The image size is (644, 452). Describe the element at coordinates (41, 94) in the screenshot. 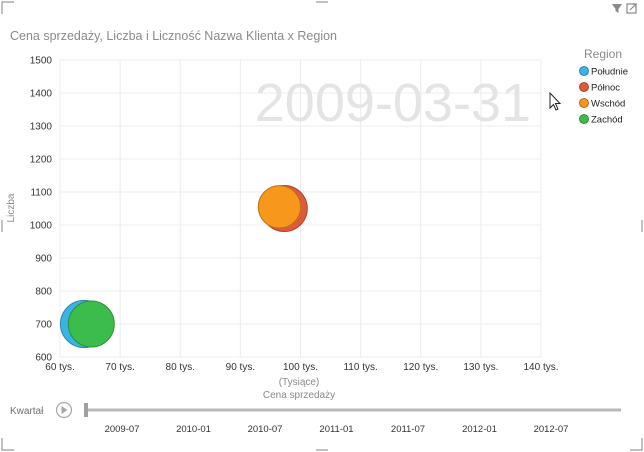

I see `y-tick-label: 1400` at that location.